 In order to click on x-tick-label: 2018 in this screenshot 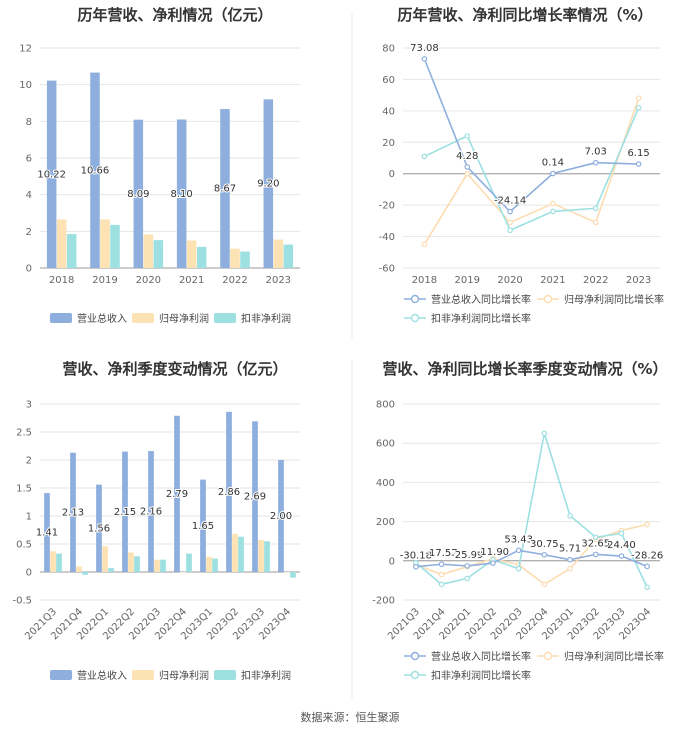, I will do `click(61, 280)`.